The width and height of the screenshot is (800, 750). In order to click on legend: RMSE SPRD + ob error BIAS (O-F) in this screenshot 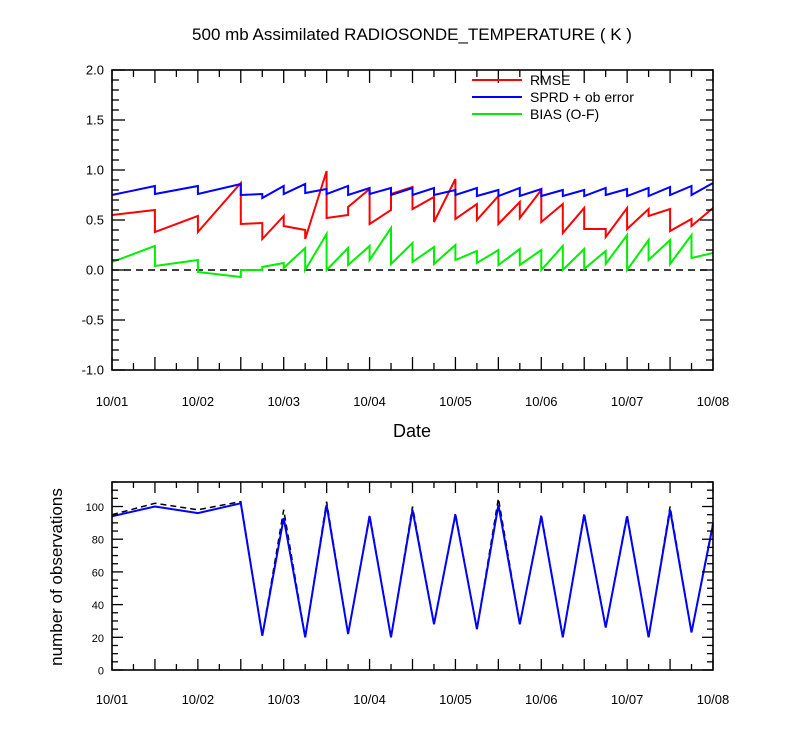, I will do `click(553, 97)`.